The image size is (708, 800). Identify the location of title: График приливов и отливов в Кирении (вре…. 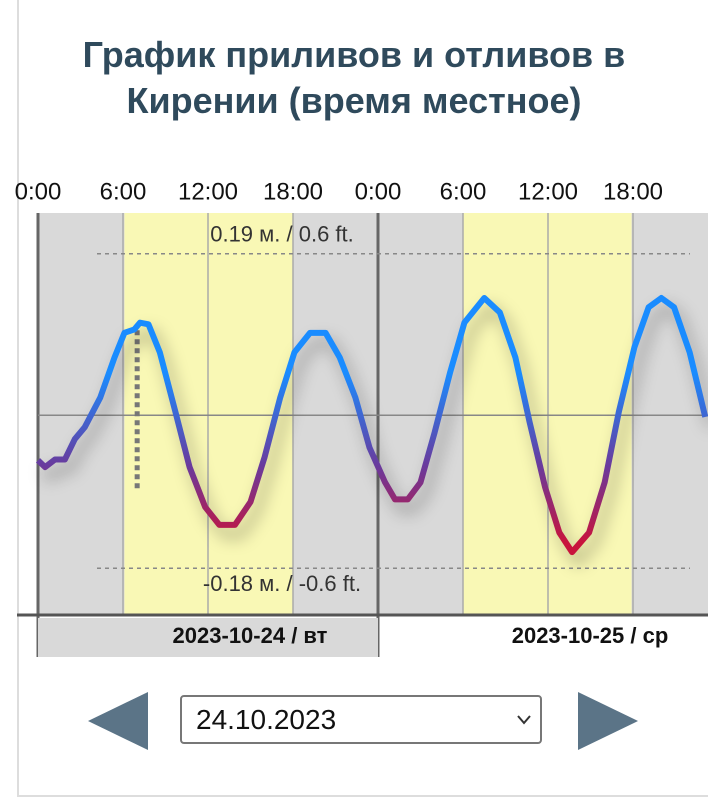
(354, 77).